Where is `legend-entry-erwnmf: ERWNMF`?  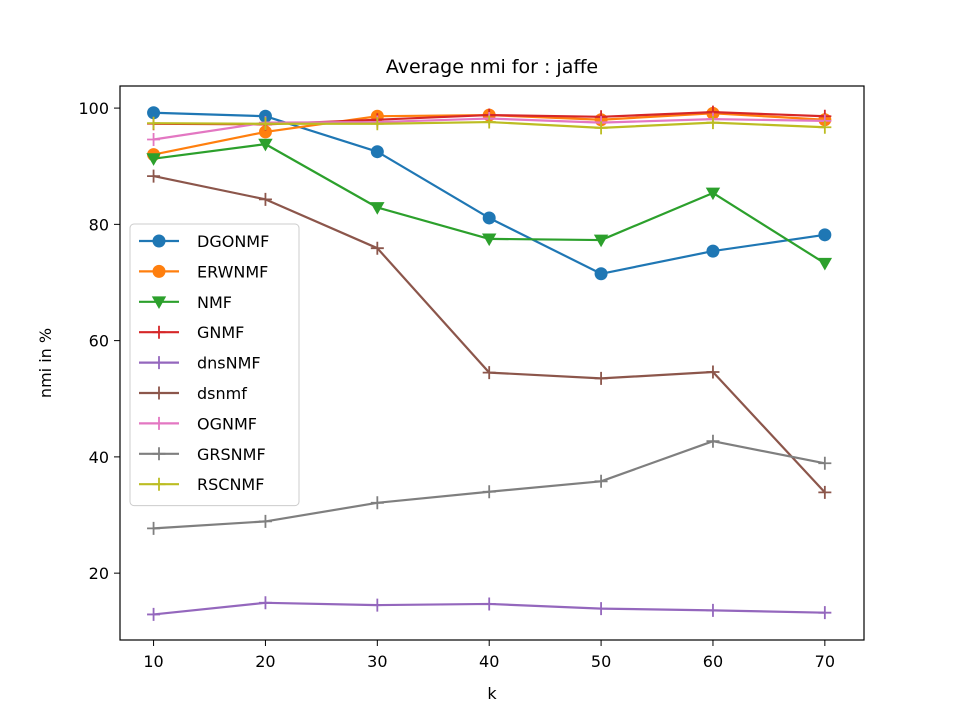
legend-entry-erwnmf: ERWNMF is located at coordinates (203, 271).